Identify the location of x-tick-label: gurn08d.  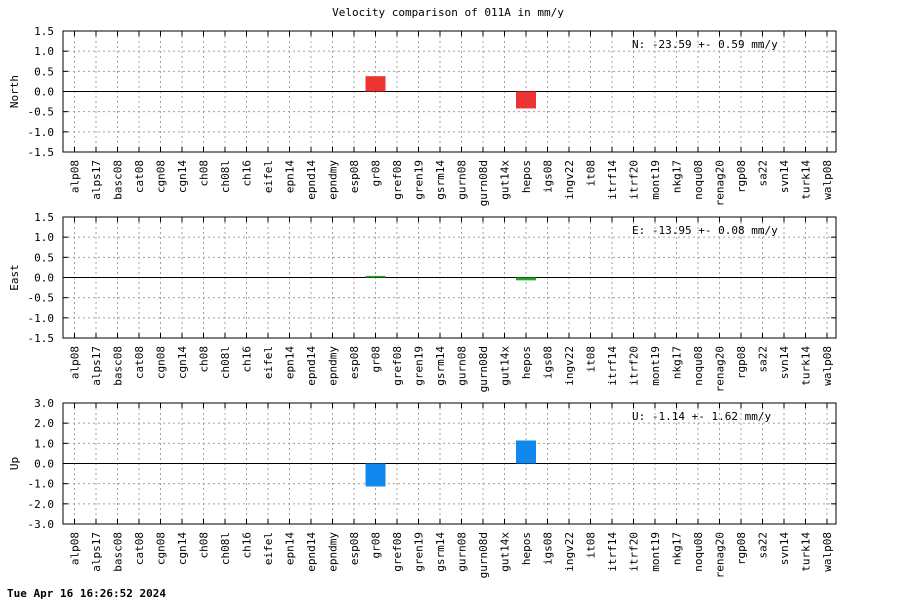
(483, 555).